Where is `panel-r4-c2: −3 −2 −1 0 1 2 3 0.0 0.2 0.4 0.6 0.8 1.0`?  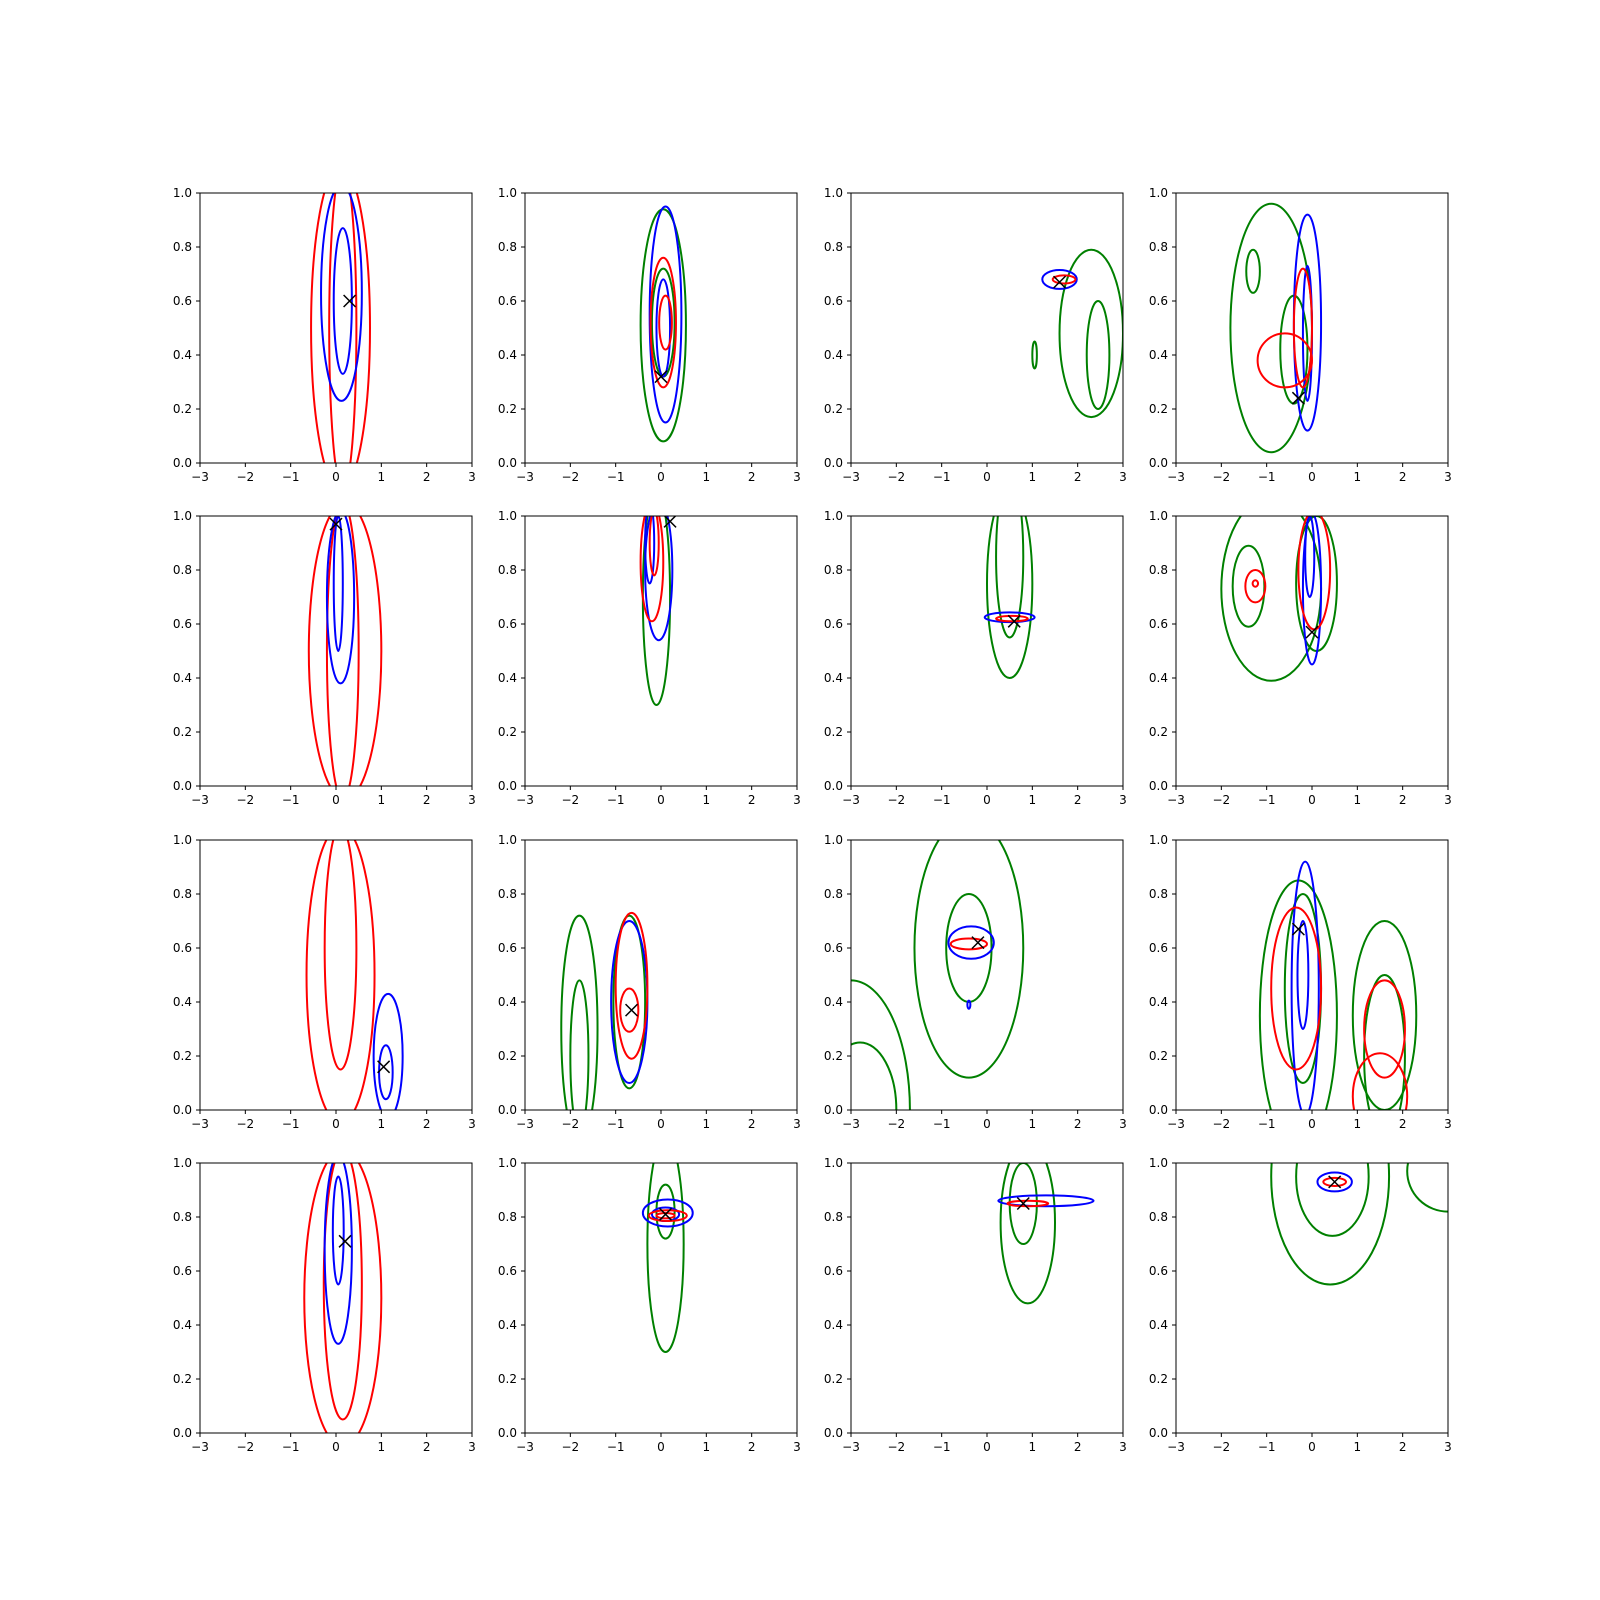
panel-r4-c2: −3 −2 −1 0 1 2 3 0.0 0.2 0.4 0.6 0.8 1.0 is located at coordinates (649, 1305).